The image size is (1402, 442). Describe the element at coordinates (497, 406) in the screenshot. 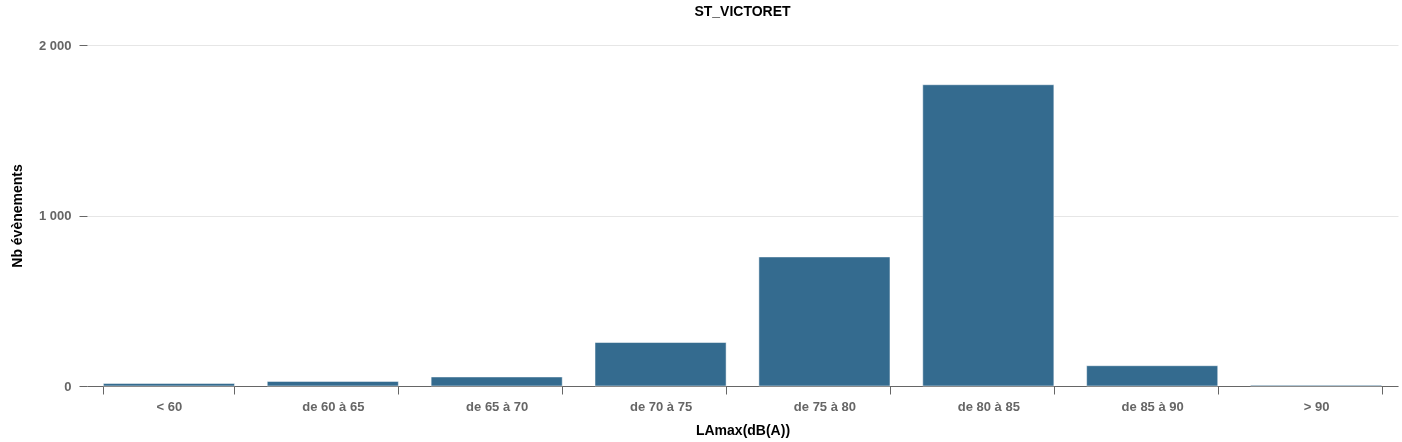

I see `x-tick-label: de 65 à 70` at that location.